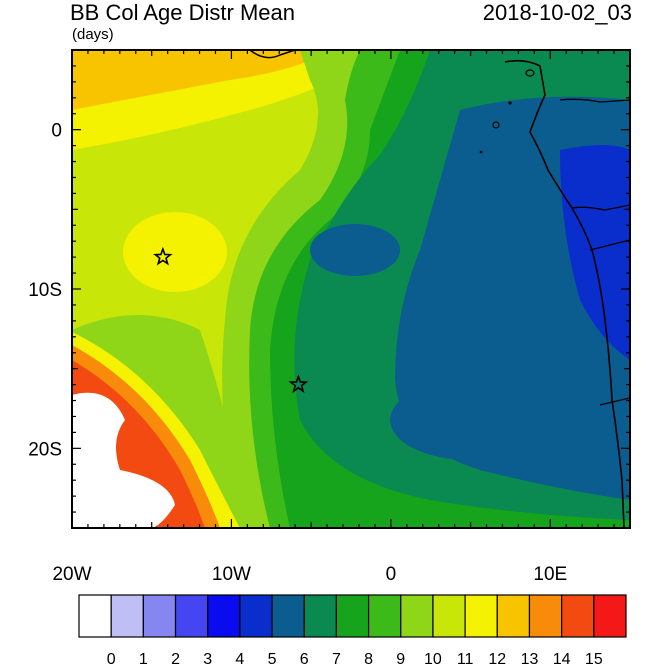 The image size is (650, 667). Describe the element at coordinates (391, 574) in the screenshot. I see `lon-tick-label: 0` at that location.